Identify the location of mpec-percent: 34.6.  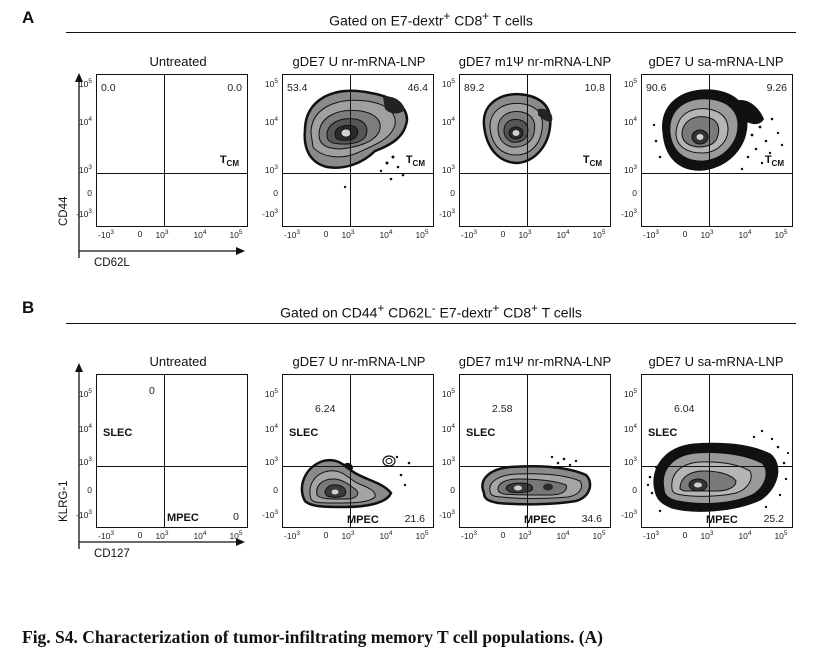
(591, 519).